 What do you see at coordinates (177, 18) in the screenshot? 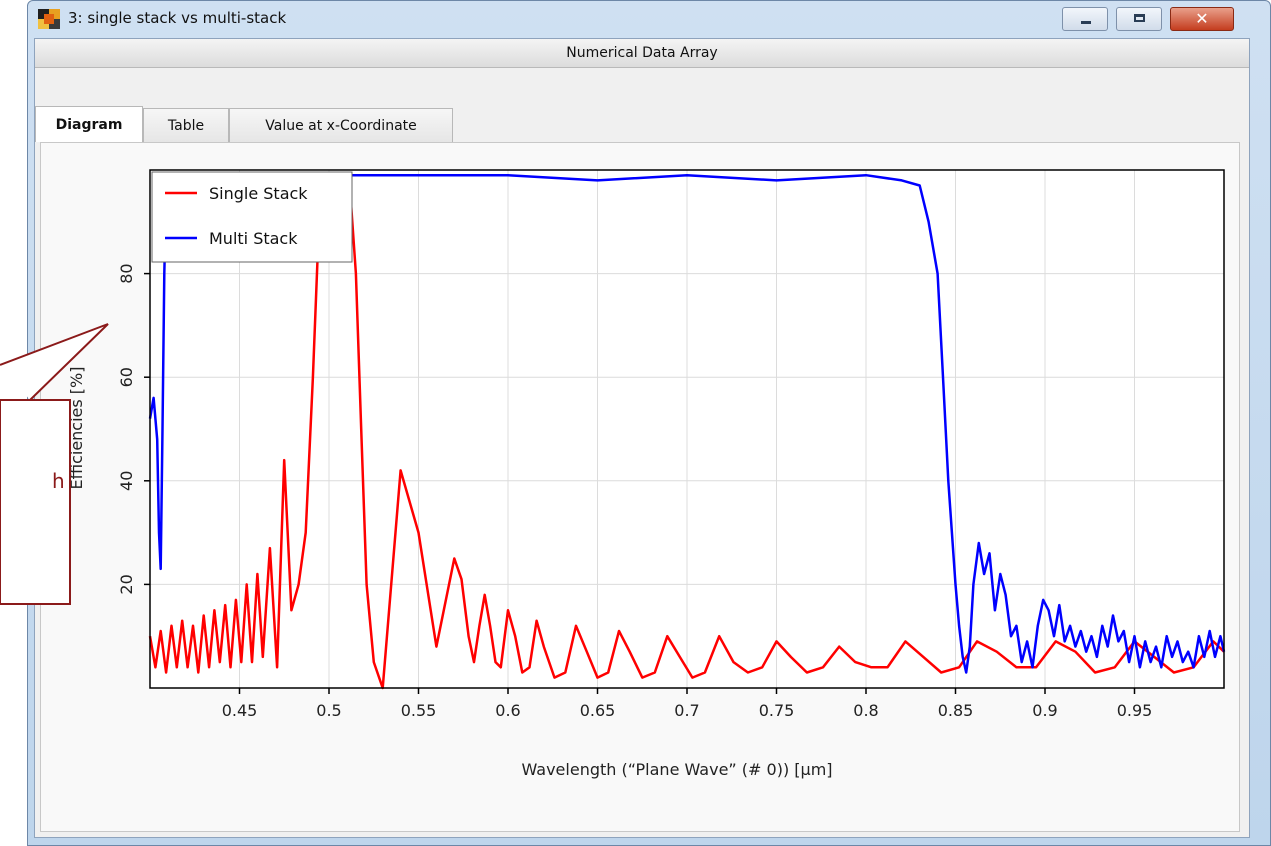
I see `window-title: 3: single stack vs multi-stack` at bounding box center [177, 18].